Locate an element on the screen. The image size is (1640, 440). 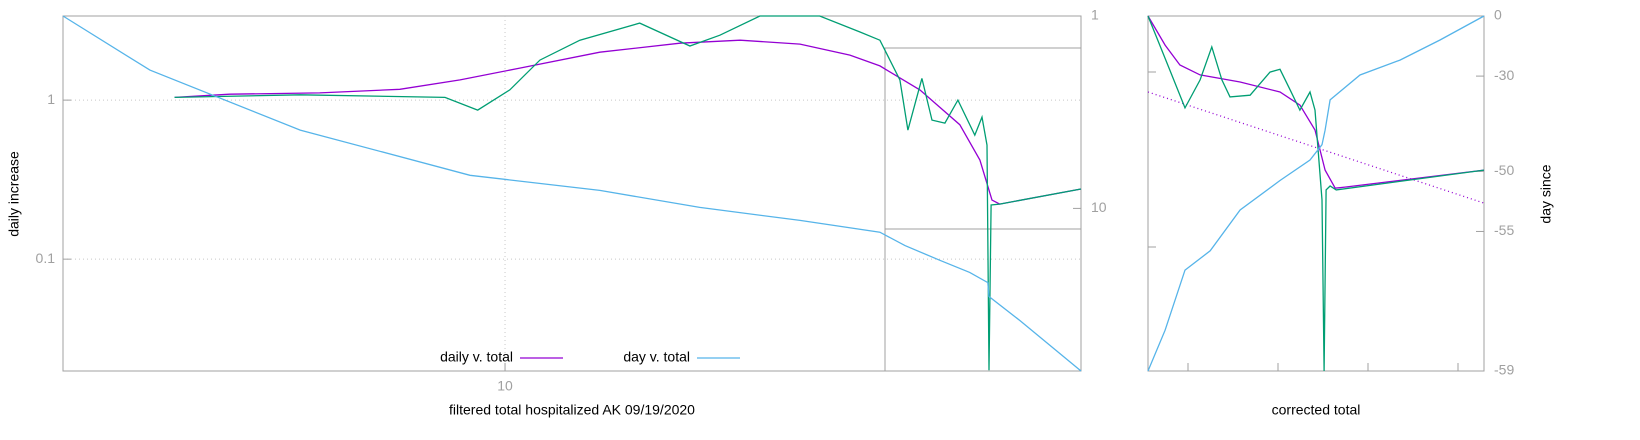
y2-tick-label: -59 is located at coordinates (1504, 370).